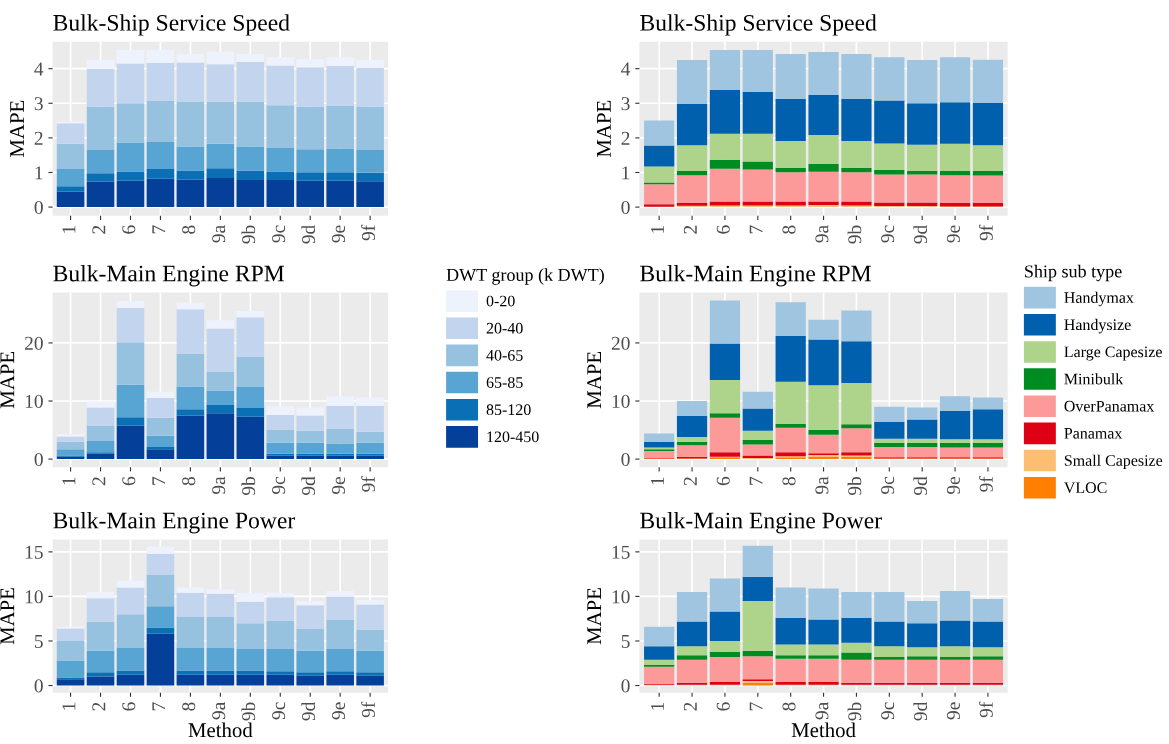  What do you see at coordinates (1085, 488) in the screenshot?
I see `legend-label: VLOC` at bounding box center [1085, 488].